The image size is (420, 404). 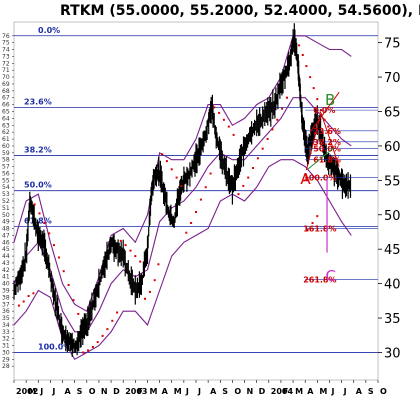 I want to click on y-left-tick-label: 39, so click(x=6, y=291).